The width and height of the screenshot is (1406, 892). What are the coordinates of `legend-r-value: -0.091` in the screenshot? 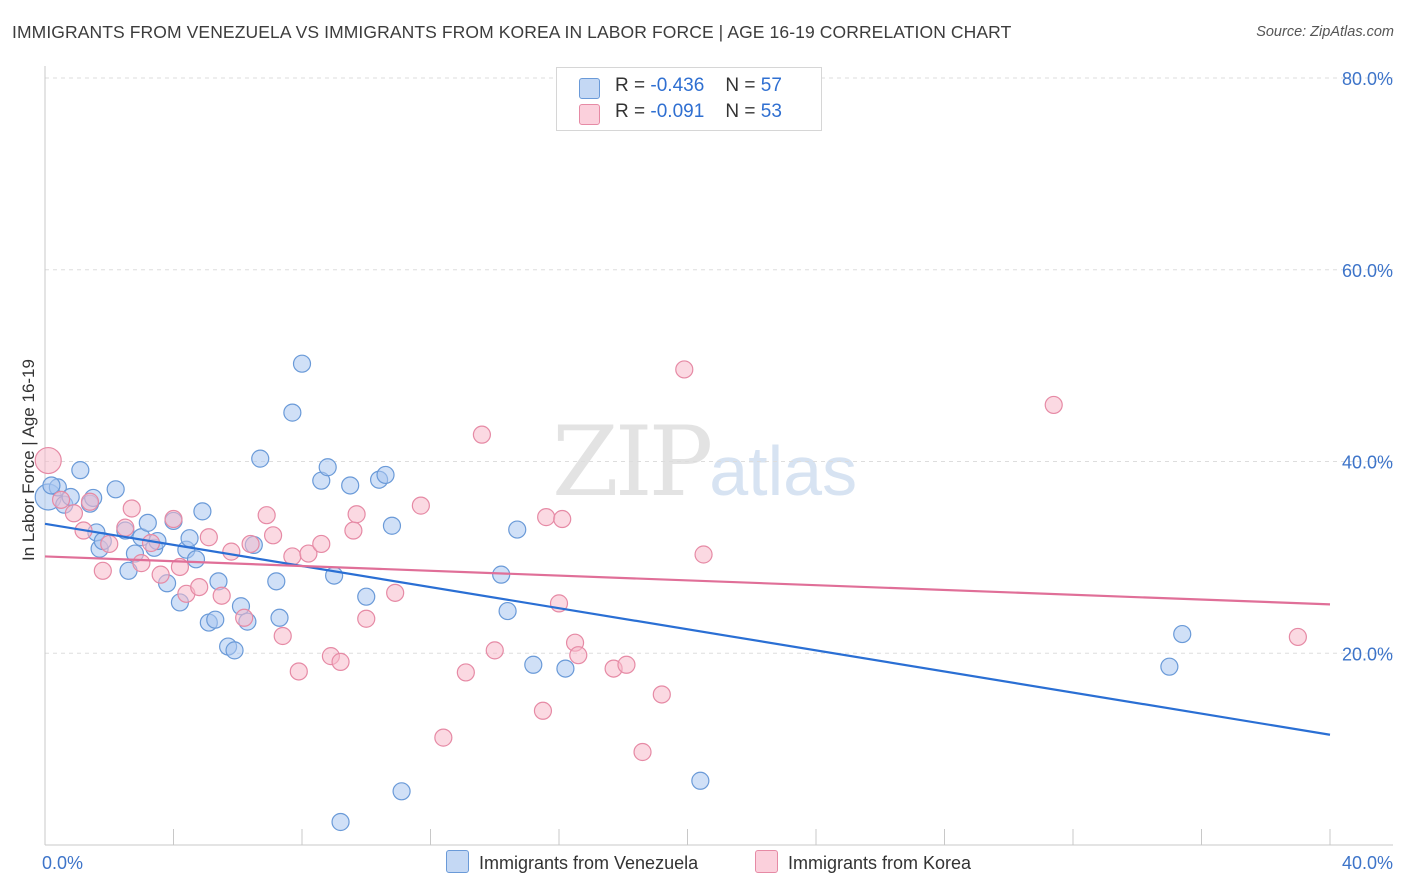 It's located at (677, 111).